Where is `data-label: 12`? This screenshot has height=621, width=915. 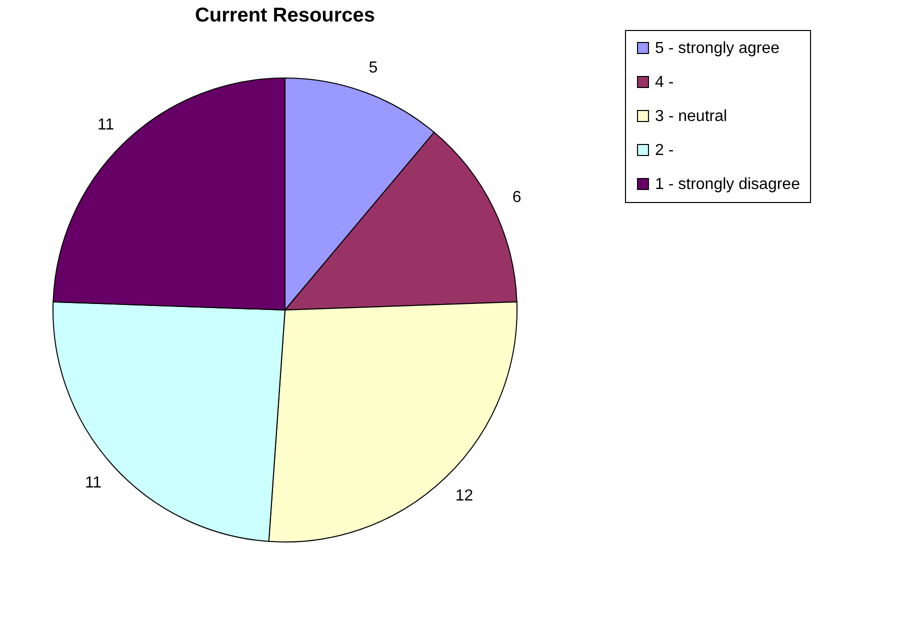 data-label: 12 is located at coordinates (464, 496).